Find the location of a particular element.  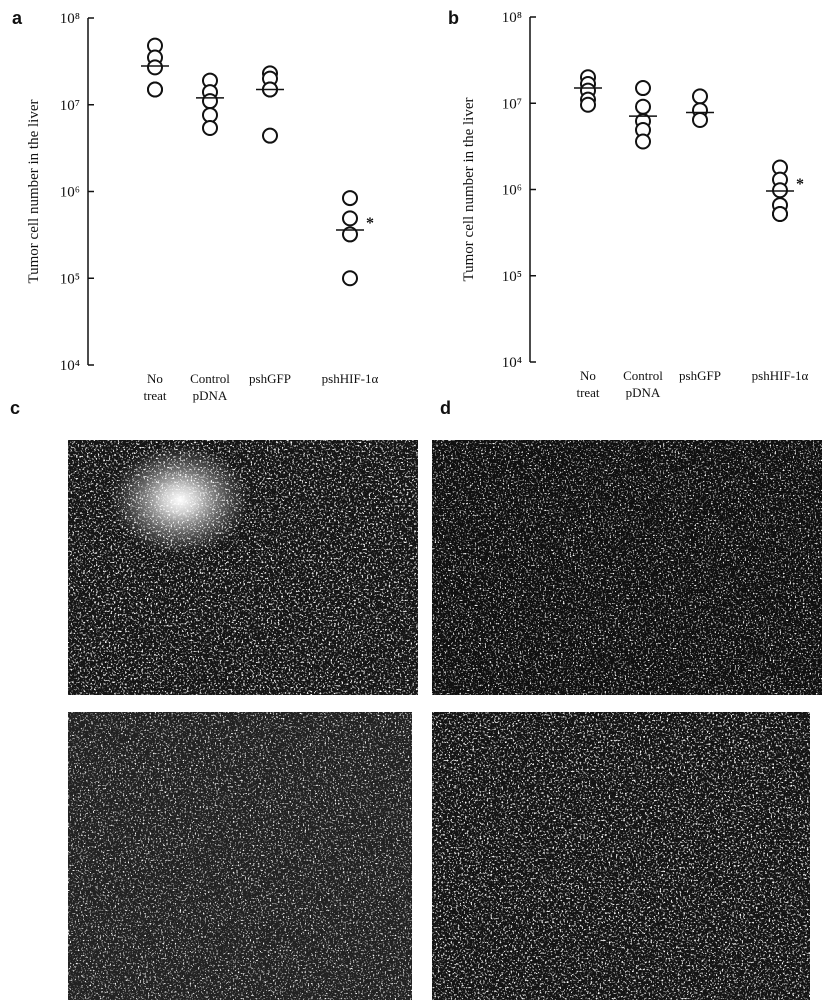

panel-label: a is located at coordinates (17, 18).